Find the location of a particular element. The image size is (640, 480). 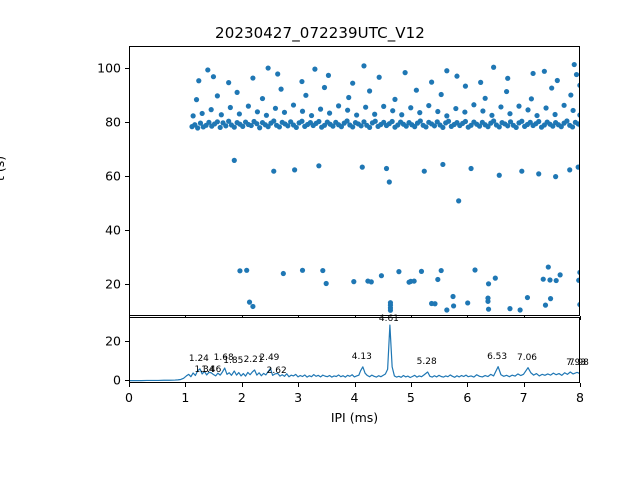

y-tick-label: 80 is located at coordinates (113, 122).